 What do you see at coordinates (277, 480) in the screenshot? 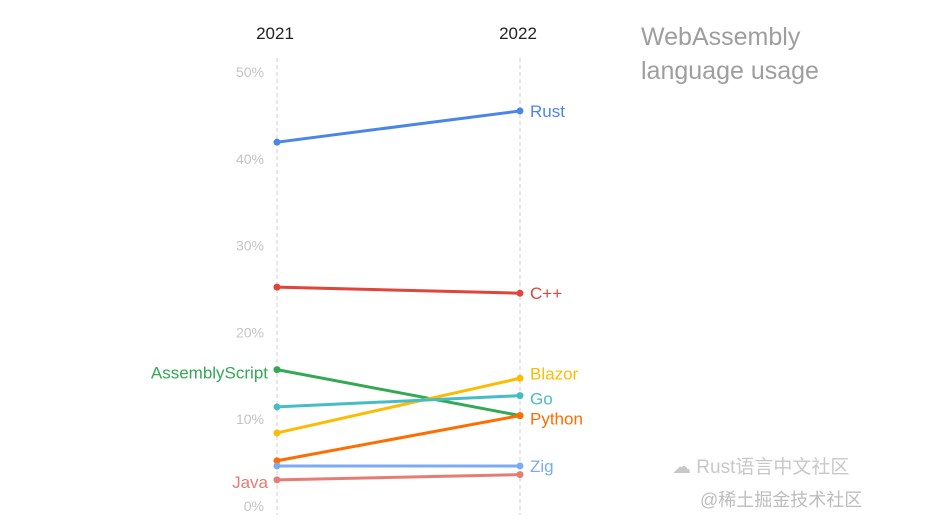
I see `point-Java-2021` at bounding box center [277, 480].